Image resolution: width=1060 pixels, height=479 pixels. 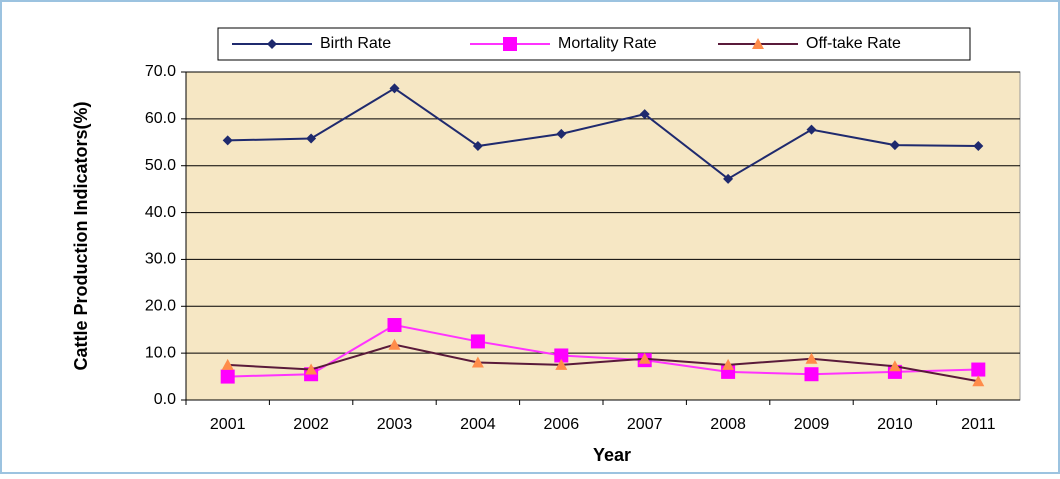 What do you see at coordinates (853, 43) in the screenshot?
I see `legend-label: Off-take Rate` at bounding box center [853, 43].